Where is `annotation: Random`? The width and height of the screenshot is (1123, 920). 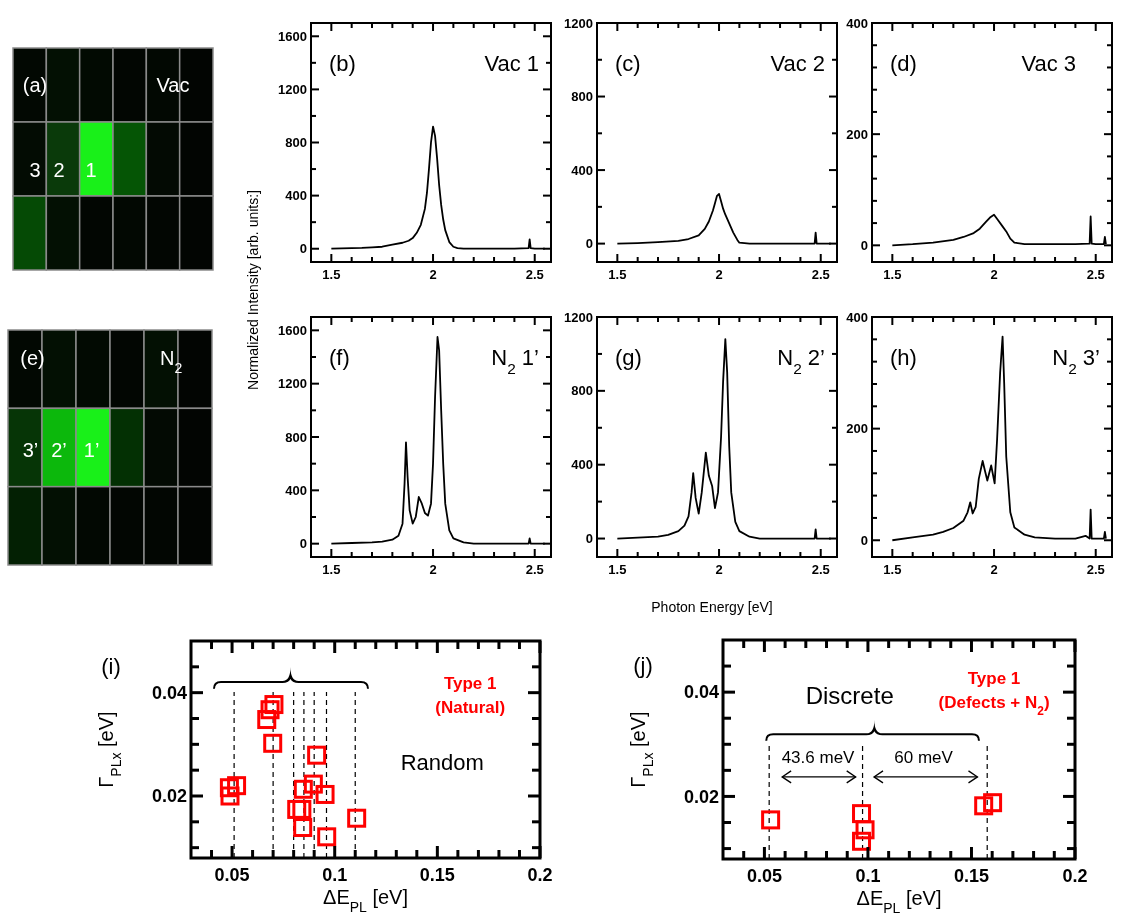
annotation: Random is located at coordinates (442, 763).